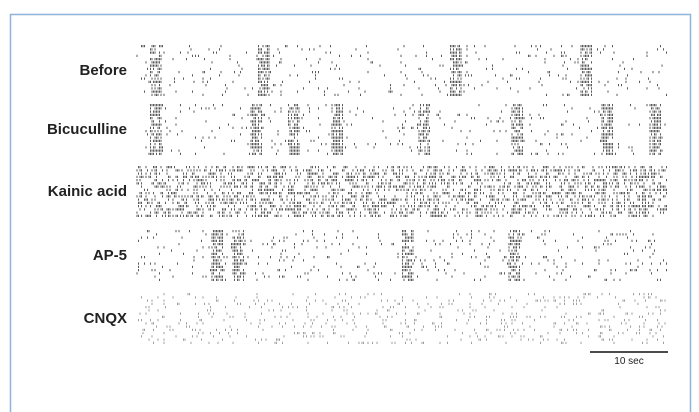 This screenshot has width=699, height=412. What do you see at coordinates (87, 129) in the screenshot?
I see `condition-label: Bicuculline` at bounding box center [87, 129].